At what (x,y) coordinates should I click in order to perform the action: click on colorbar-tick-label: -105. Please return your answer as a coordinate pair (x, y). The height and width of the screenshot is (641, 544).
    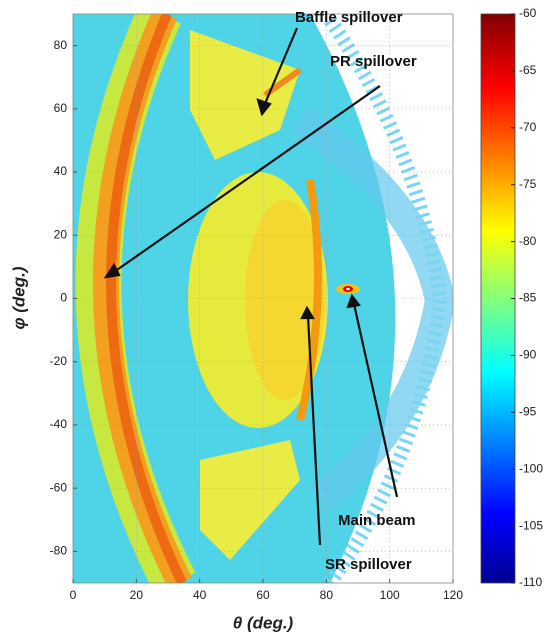
    Looking at the image, I should click on (531, 525).